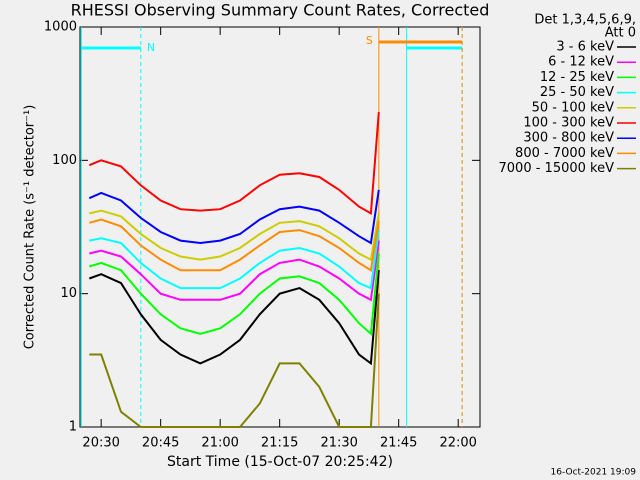 Image resolution: width=640 pixels, height=480 pixels. What do you see at coordinates (568, 138) in the screenshot?
I see `legend-label: 300 - 800 keV` at bounding box center [568, 138].